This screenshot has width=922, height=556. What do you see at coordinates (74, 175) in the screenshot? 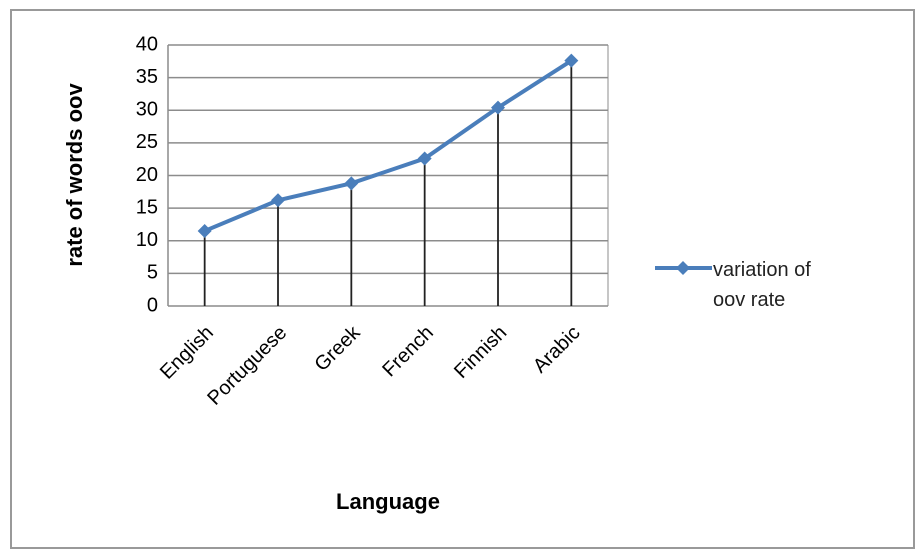
I see `y-axis-label: rate of words oov` at bounding box center [74, 175].